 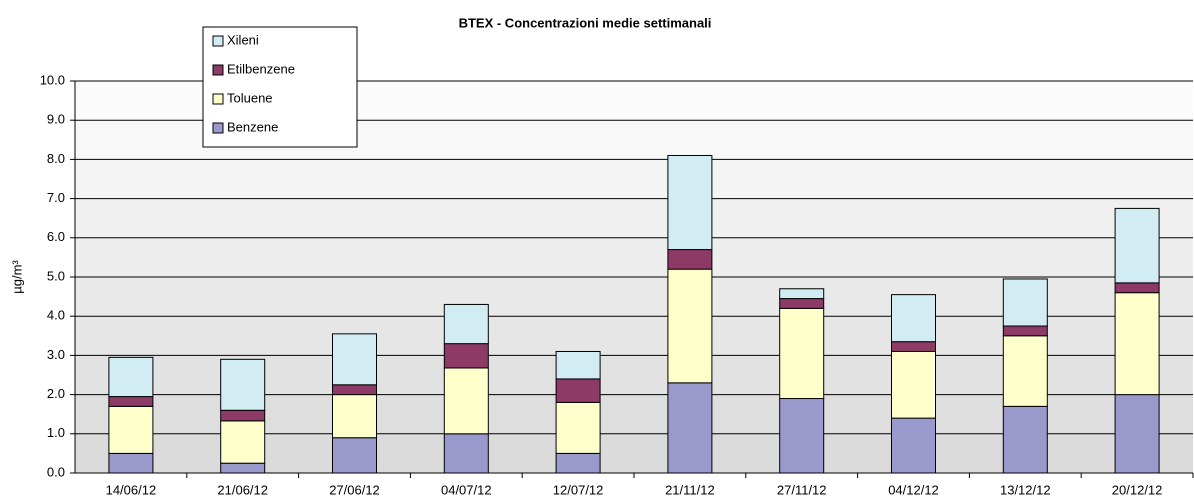 What do you see at coordinates (578, 489) in the screenshot?
I see `x-tick-label: 12/07/12` at bounding box center [578, 489].